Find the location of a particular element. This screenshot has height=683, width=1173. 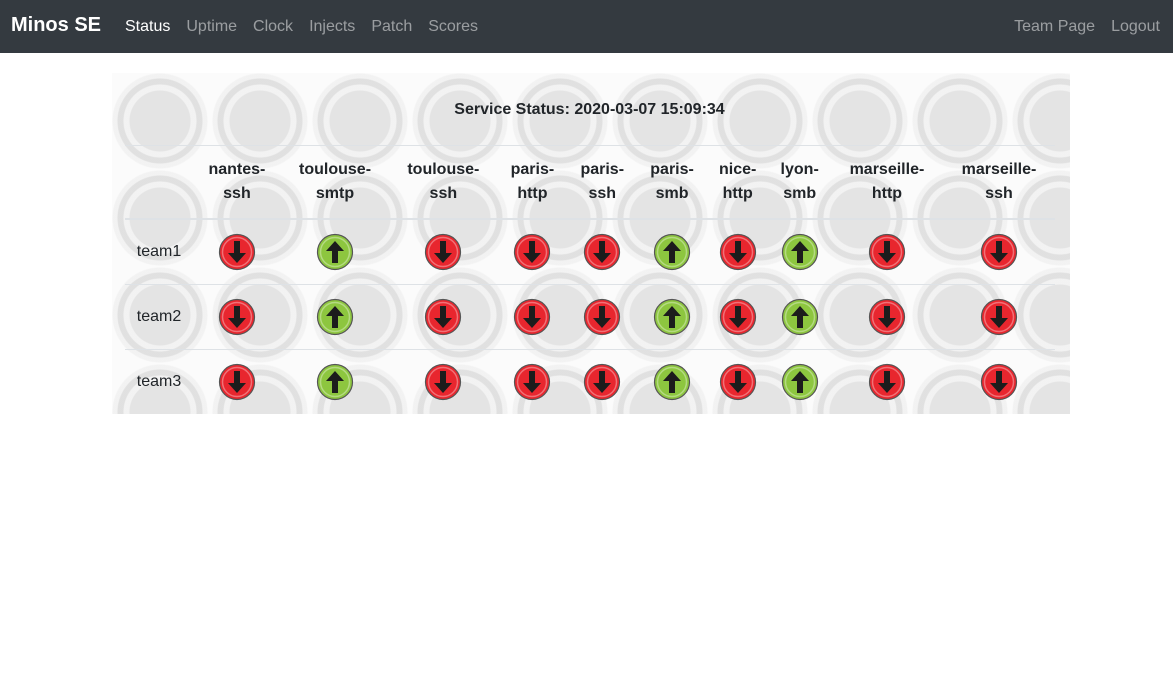

team-column-header is located at coordinates (159, 182).